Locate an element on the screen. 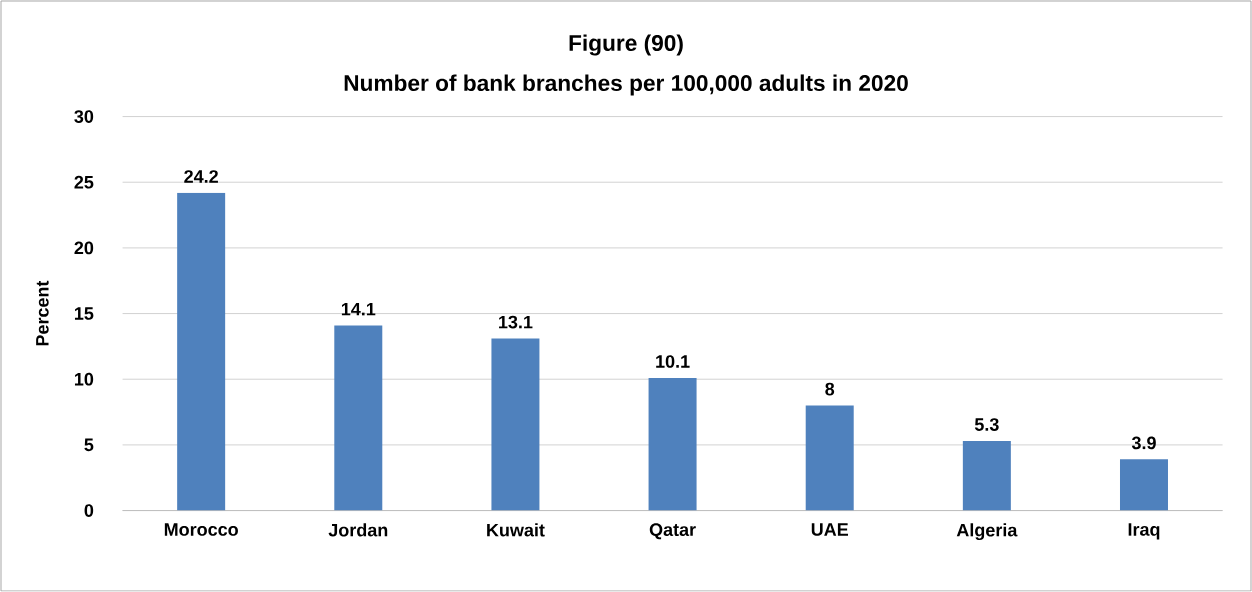 Image resolution: width=1252 pixels, height=592 pixels. x-tick-label: Morocco is located at coordinates (201, 529).